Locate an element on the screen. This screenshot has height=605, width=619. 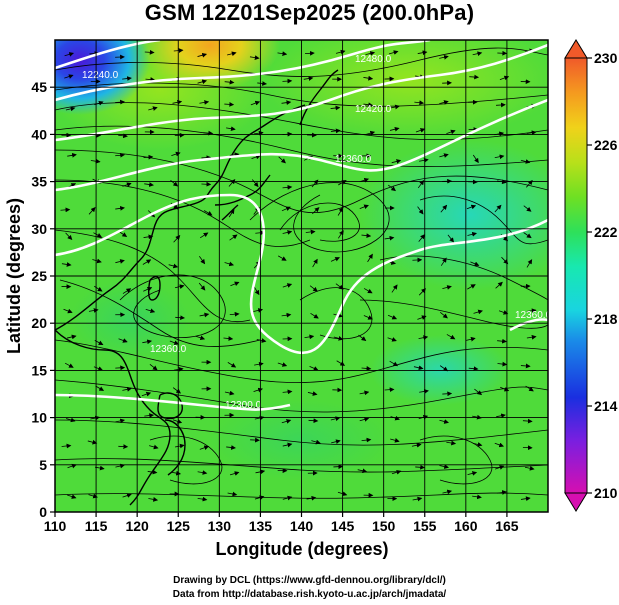
x-tick-label: 165 is located at coordinates (507, 526).